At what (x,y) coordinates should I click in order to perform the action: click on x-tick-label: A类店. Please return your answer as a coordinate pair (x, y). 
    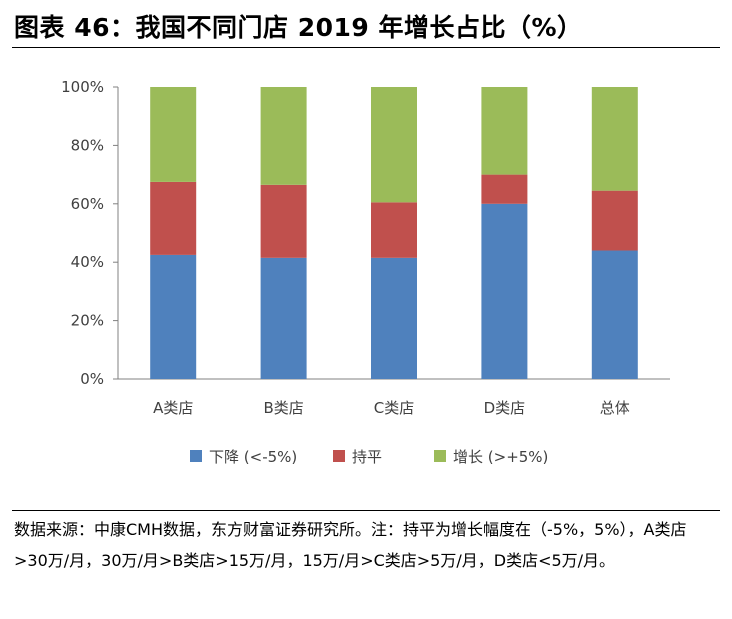
    Looking at the image, I should click on (173, 408).